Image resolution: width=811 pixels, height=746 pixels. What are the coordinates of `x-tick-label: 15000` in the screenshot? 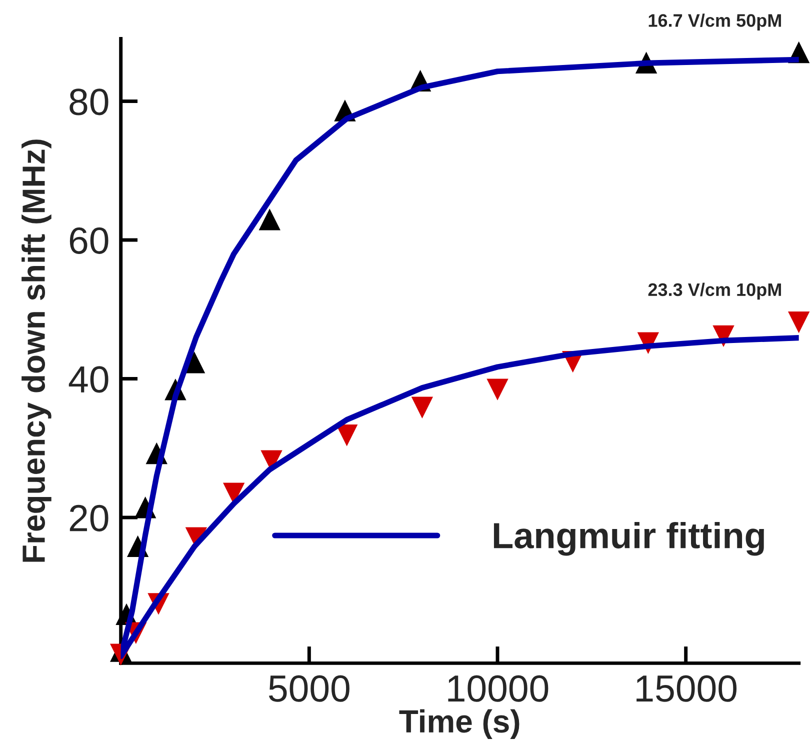 It's located at (686, 688).